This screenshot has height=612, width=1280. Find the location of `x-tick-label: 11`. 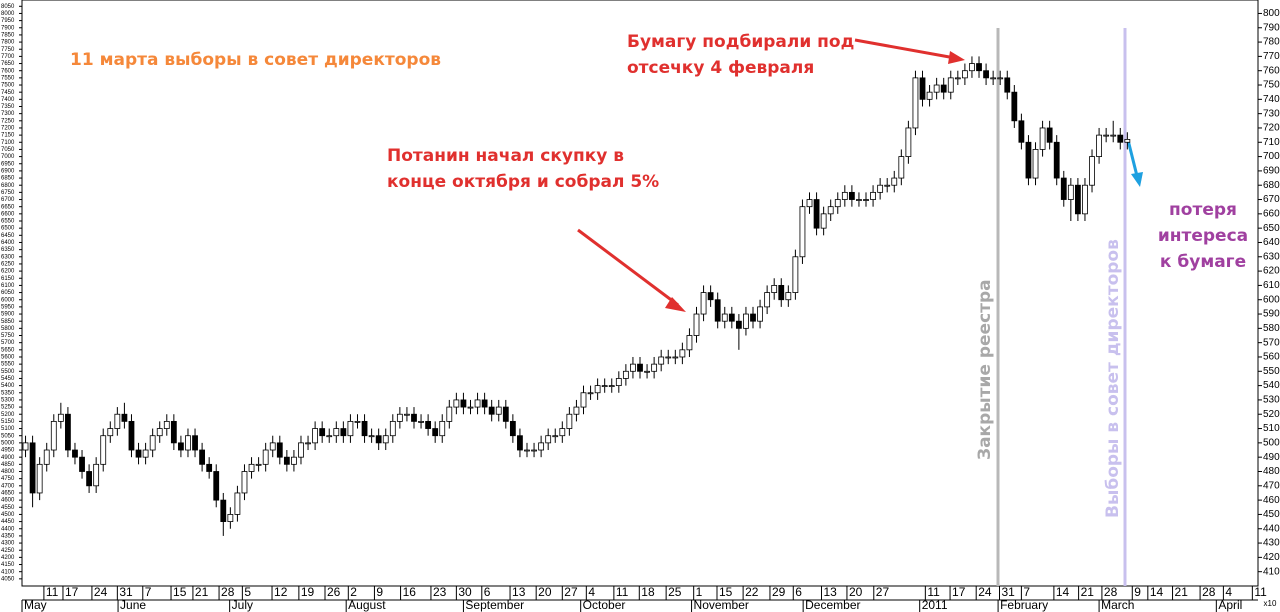

x-tick-label: 11 is located at coordinates (1260, 592).